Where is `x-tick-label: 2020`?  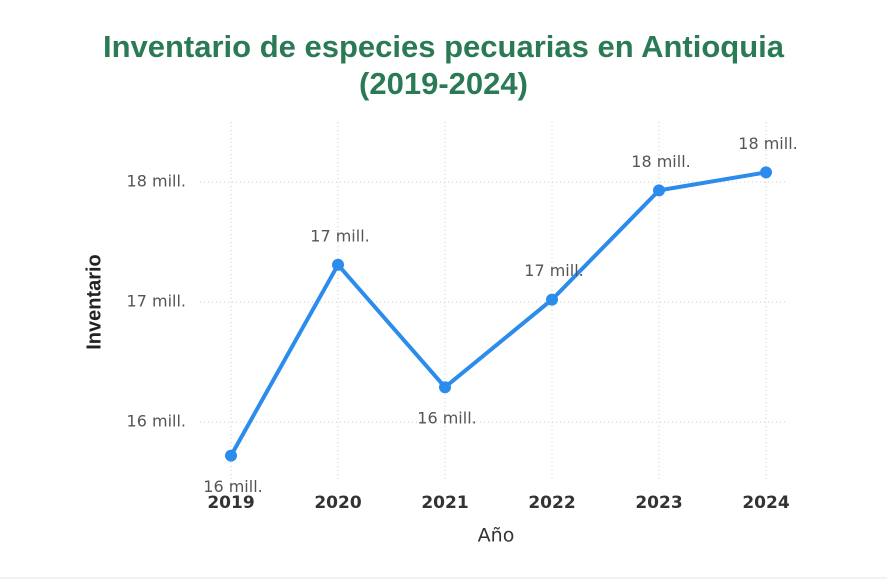 x-tick-label: 2020 is located at coordinates (337, 503).